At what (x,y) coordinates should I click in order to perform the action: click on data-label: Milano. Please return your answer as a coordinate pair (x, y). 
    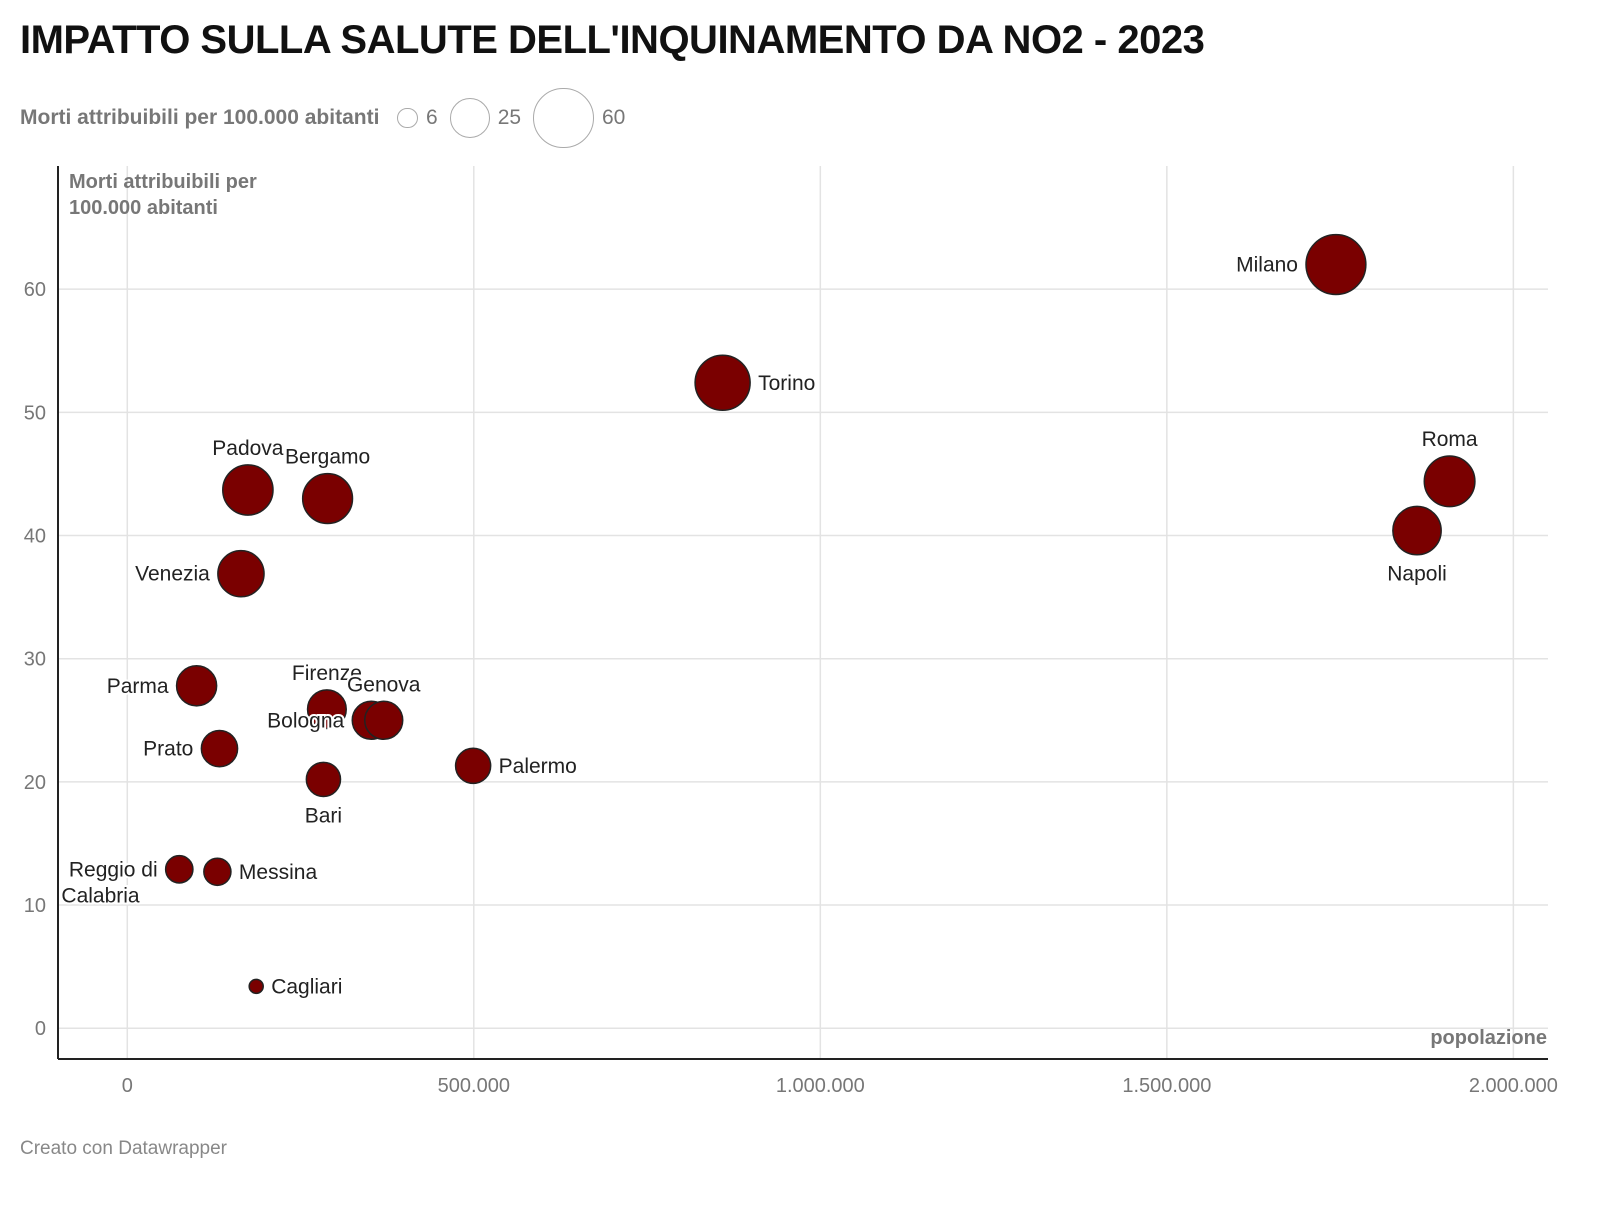
    Looking at the image, I should click on (1267, 265).